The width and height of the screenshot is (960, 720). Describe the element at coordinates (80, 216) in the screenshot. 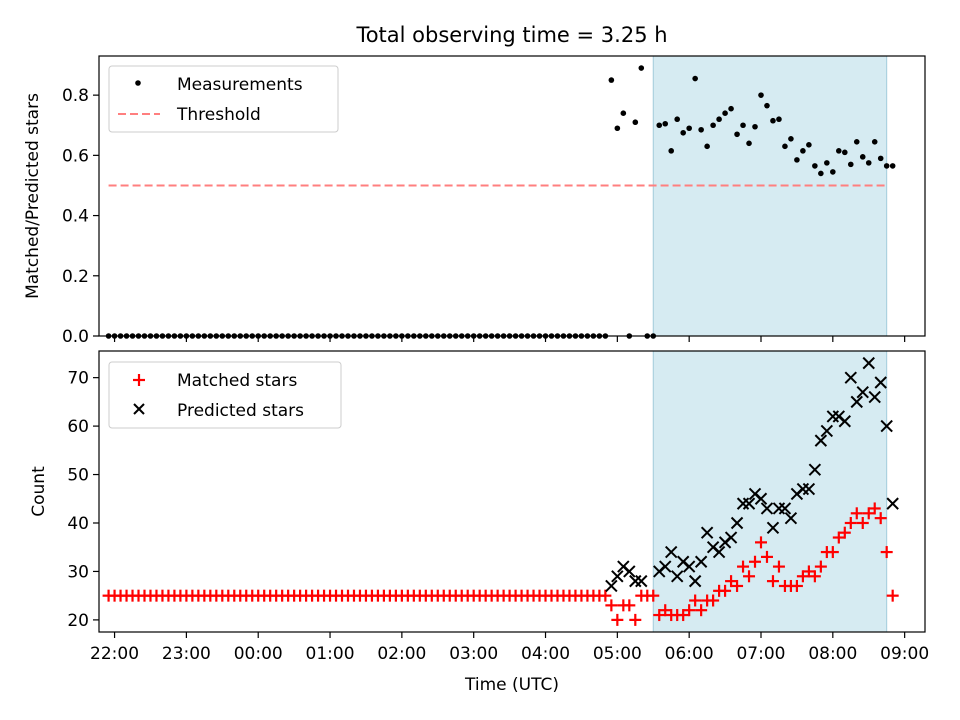

I see `y-axis-ticks: 0.0 0.2 0.4 0.6 0.8` at that location.